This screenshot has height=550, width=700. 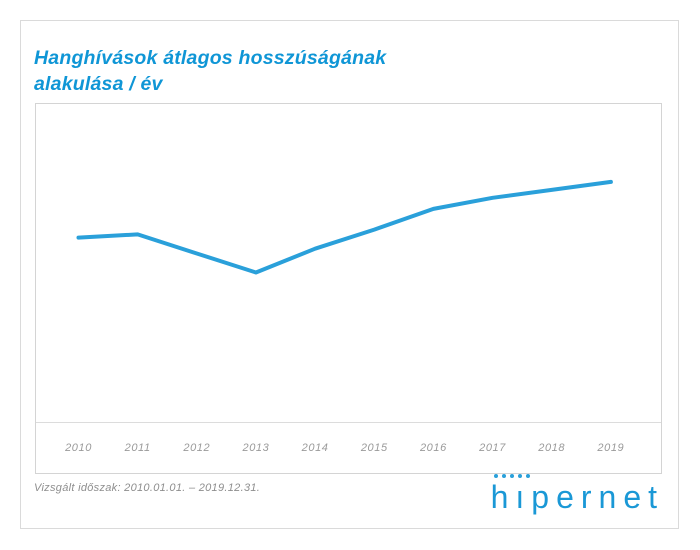 I want to click on logo-dots-icon, so click(x=578, y=476).